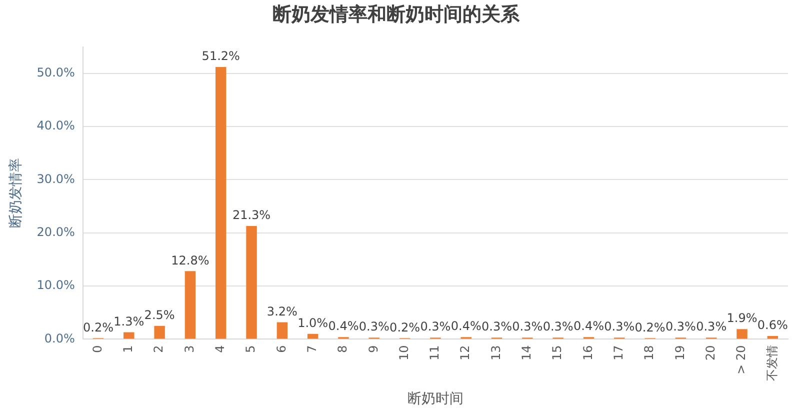 The image size is (800, 416). What do you see at coordinates (465, 352) in the screenshot?
I see `x-tick-label: 12` at bounding box center [465, 352].